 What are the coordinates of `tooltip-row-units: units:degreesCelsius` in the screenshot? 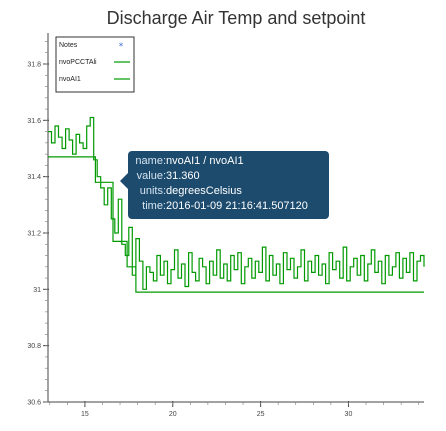 It's located at (228, 191).